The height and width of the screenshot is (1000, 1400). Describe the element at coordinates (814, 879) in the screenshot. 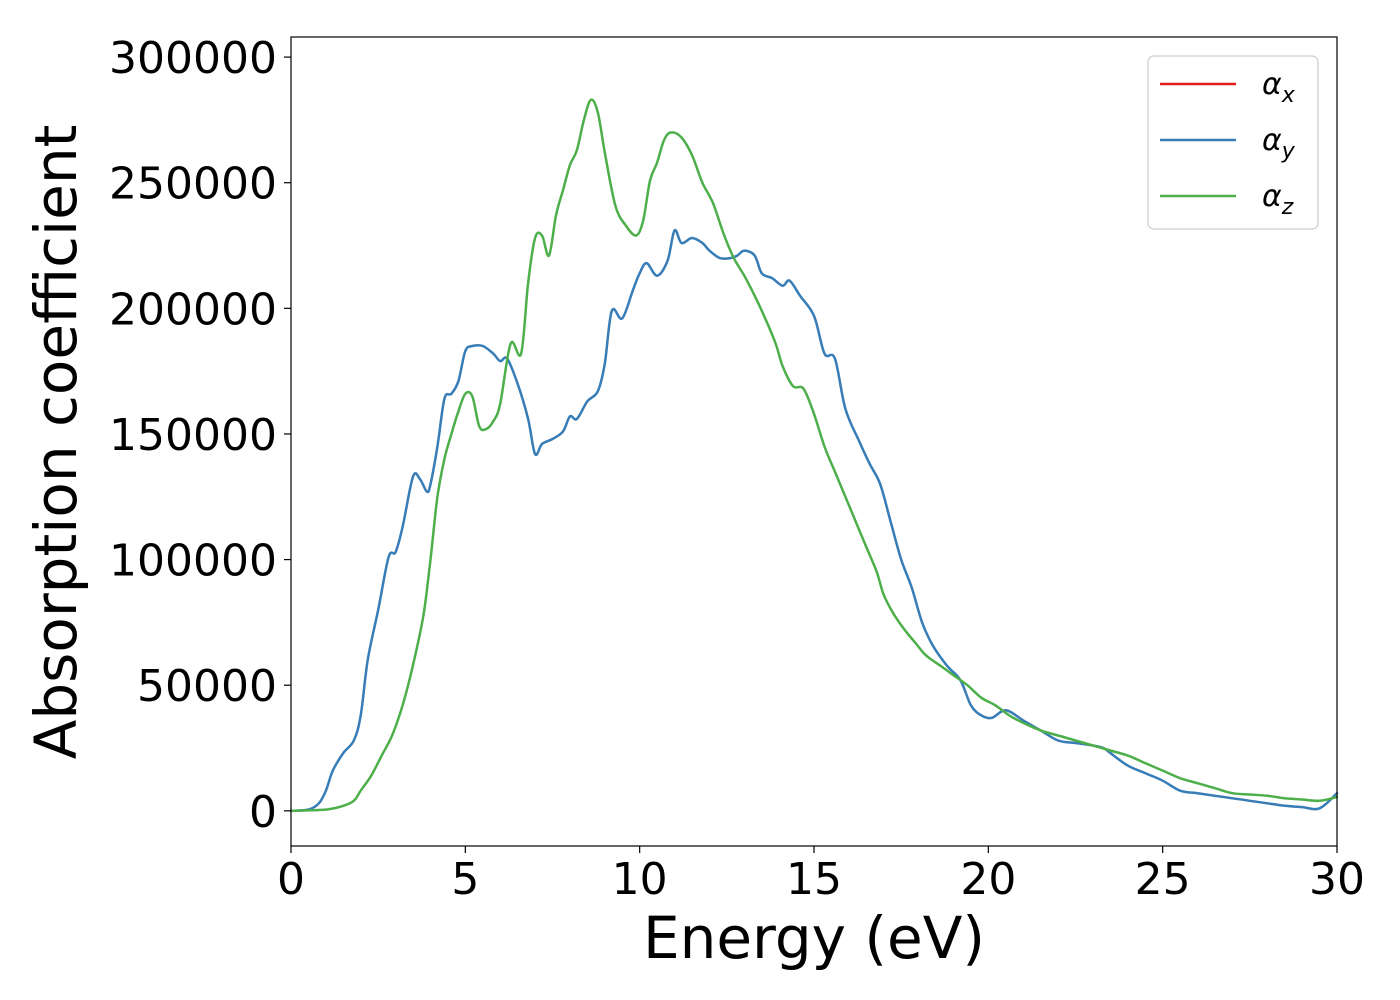

I see `x-tick-label: 15` at that location.